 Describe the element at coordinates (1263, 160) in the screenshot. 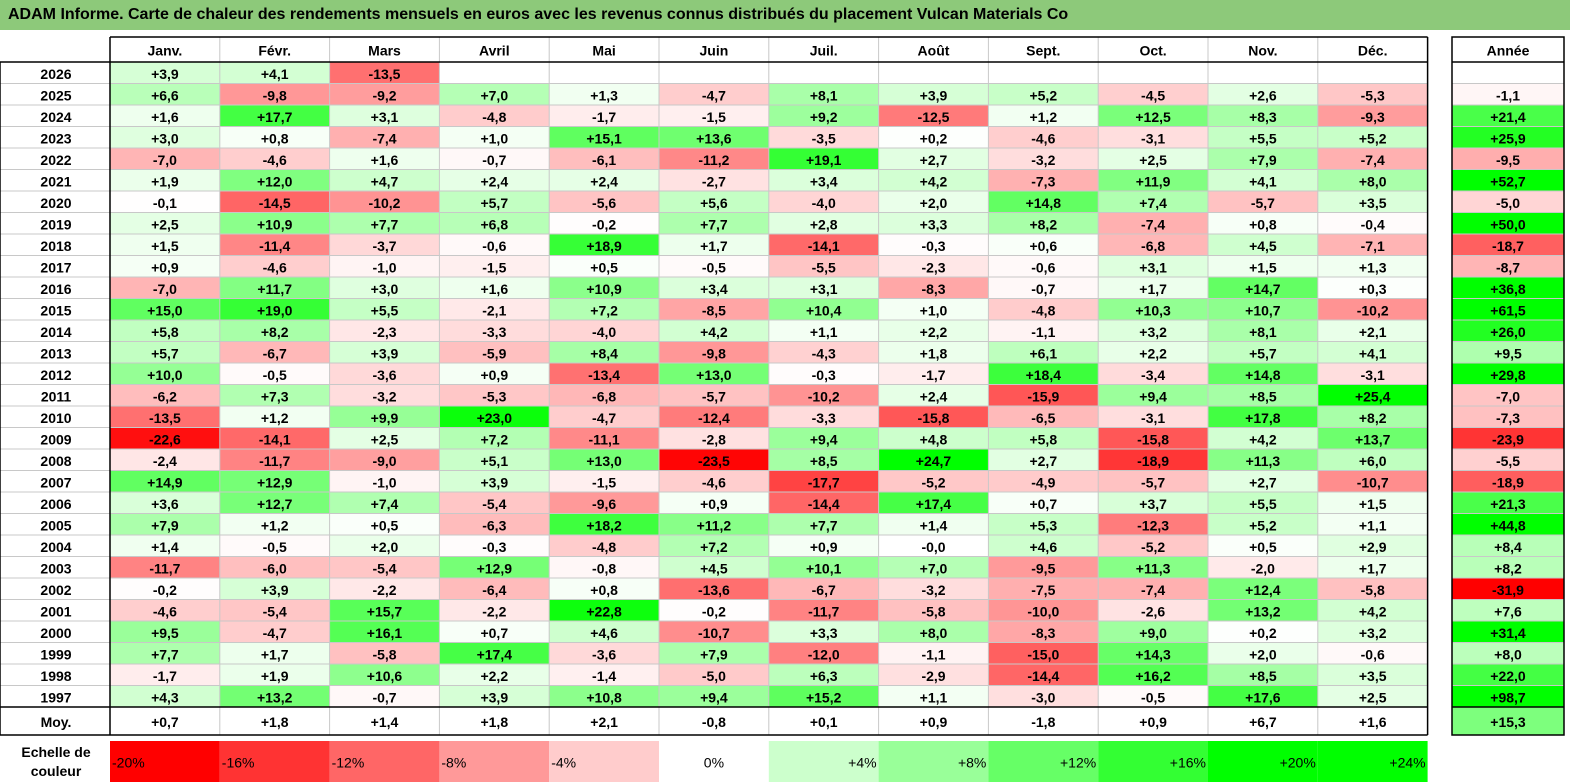

I see `cell-value: +7,9` at that location.